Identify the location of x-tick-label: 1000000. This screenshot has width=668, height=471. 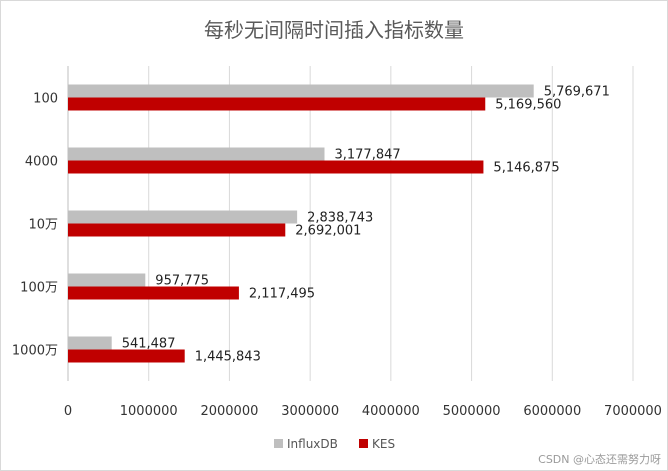
(149, 411).